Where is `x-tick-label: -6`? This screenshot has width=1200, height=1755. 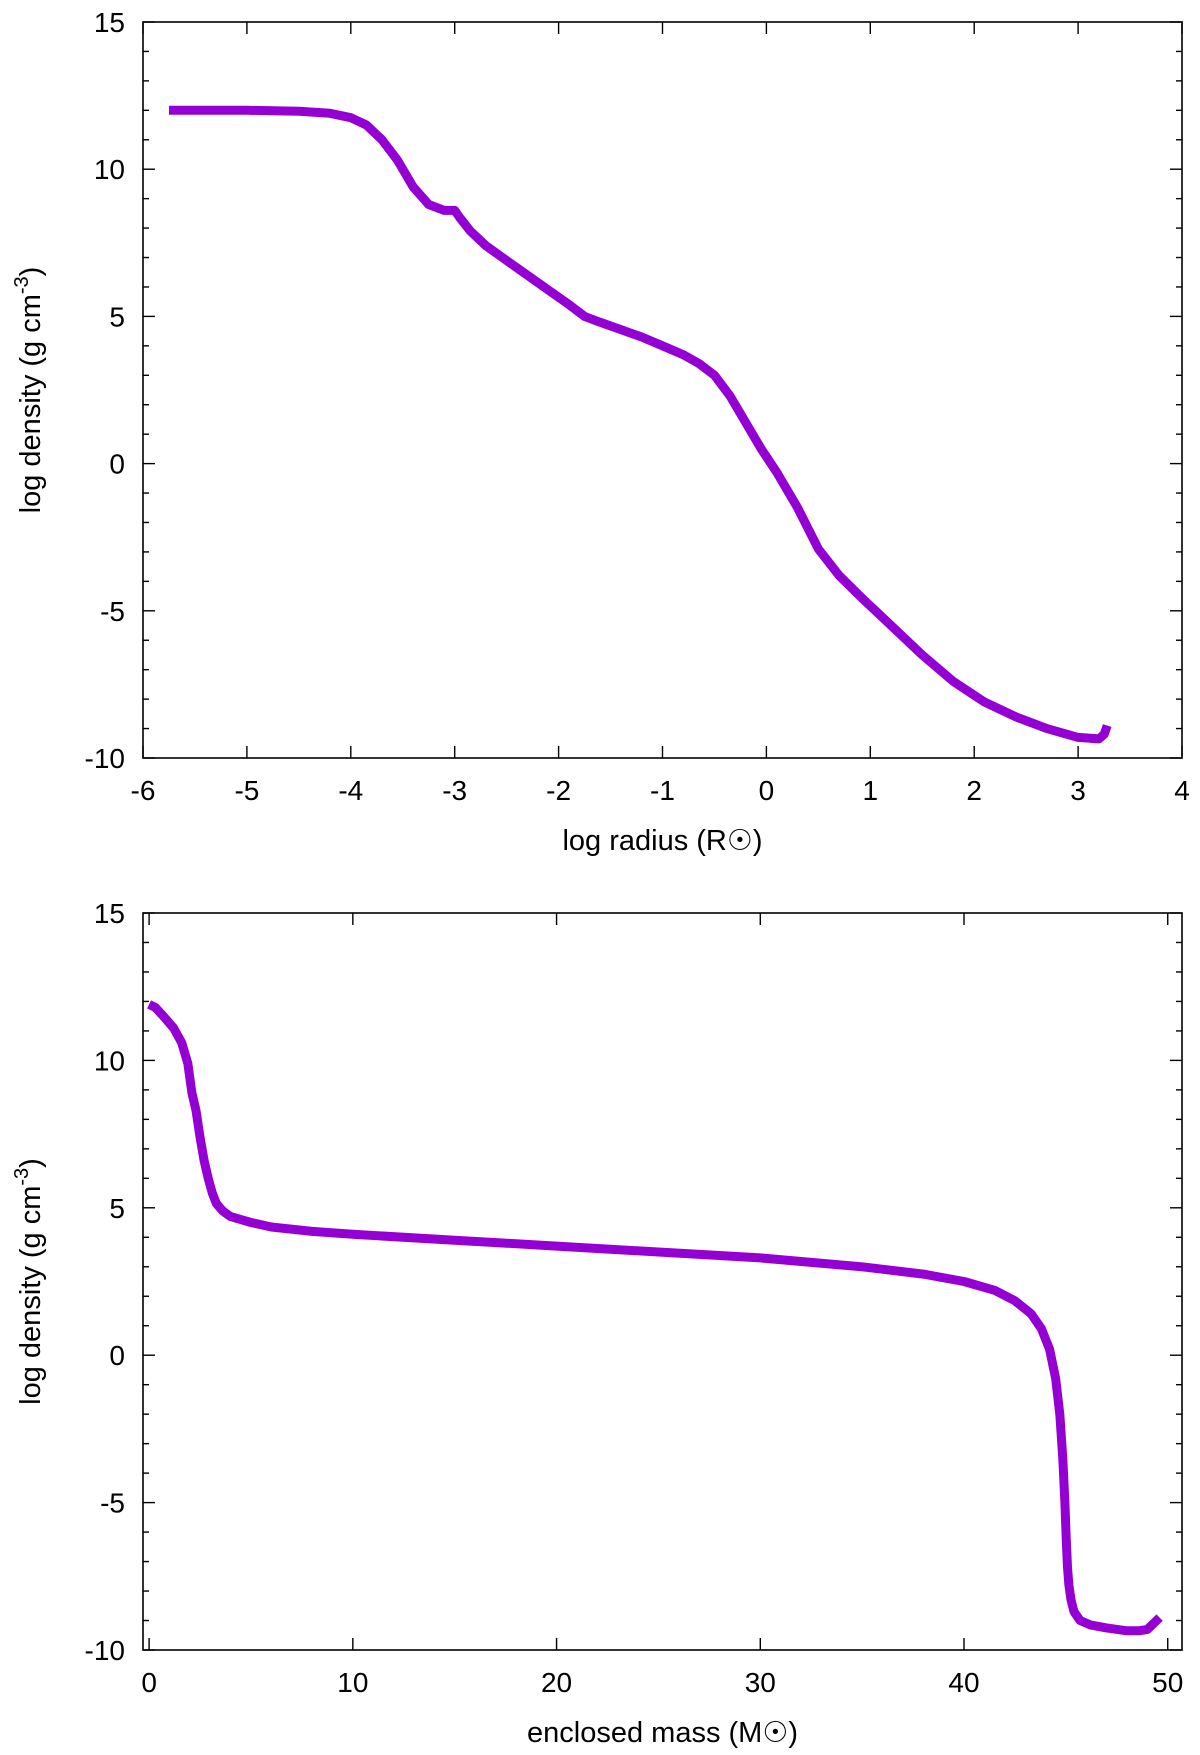
x-tick-label: -6 is located at coordinates (143, 790).